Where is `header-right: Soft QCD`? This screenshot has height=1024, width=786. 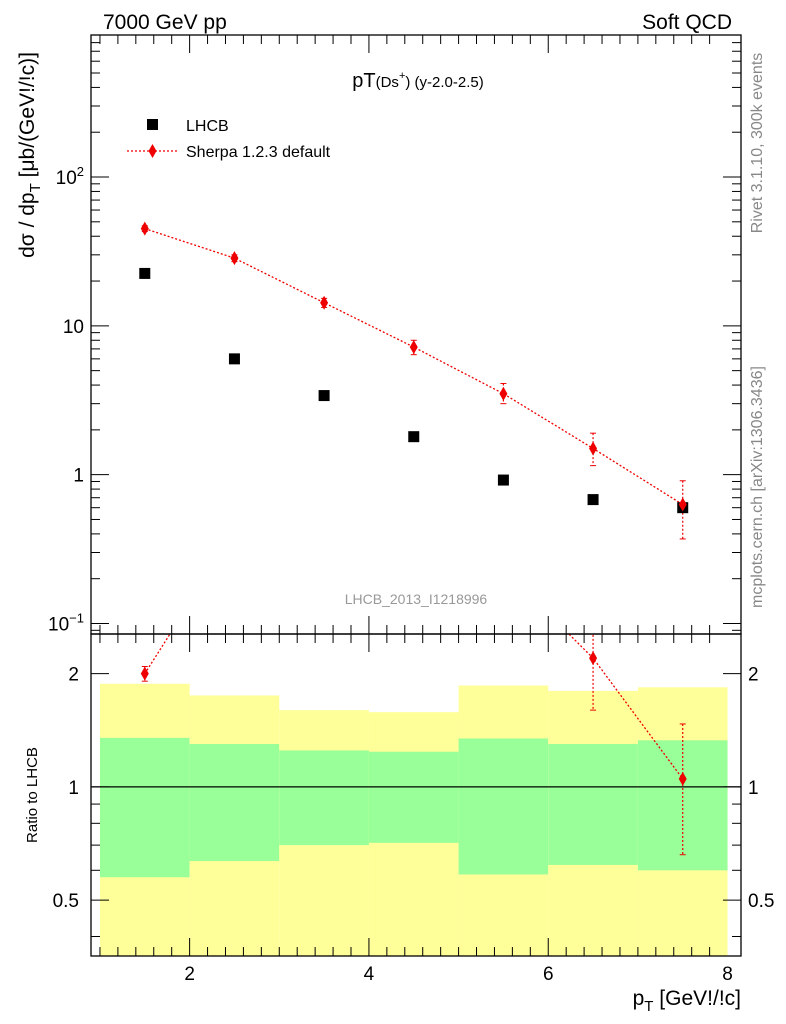
header-right: Soft QCD is located at coordinates (687, 22).